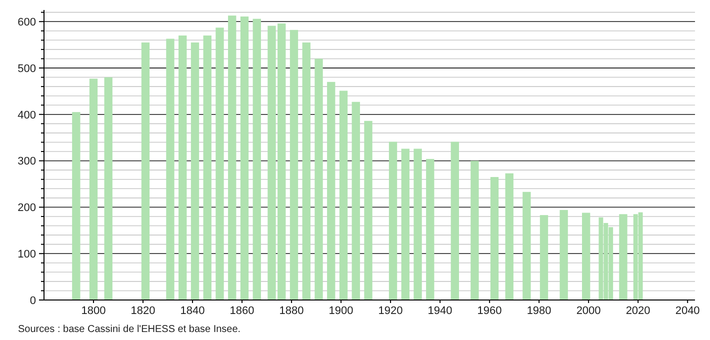 The image size is (710, 340). What do you see at coordinates (242, 311) in the screenshot?
I see `x-tick-label: 1860` at bounding box center [242, 311].